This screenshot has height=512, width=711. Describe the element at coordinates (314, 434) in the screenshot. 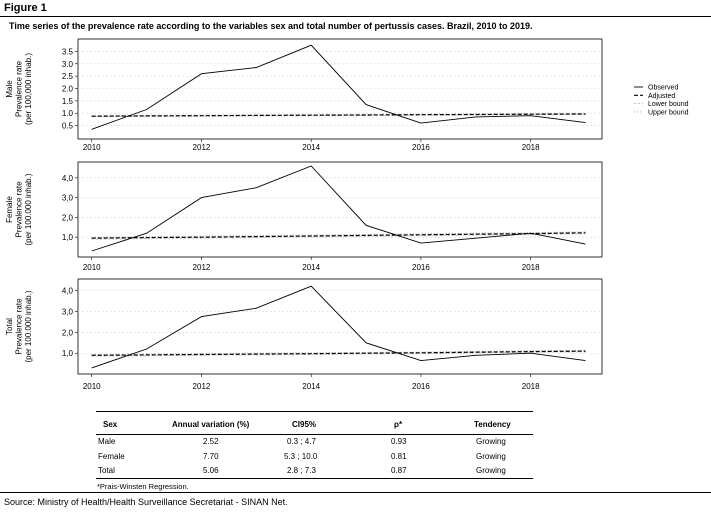

I see `table-header-rule` at that location.